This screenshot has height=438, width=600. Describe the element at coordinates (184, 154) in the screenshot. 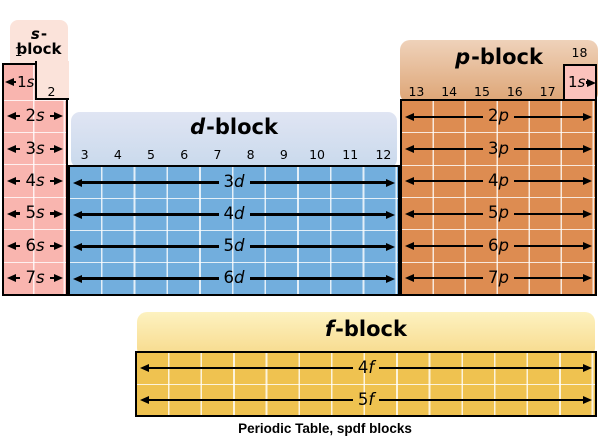

I see `group-number-6: 6` at that location.